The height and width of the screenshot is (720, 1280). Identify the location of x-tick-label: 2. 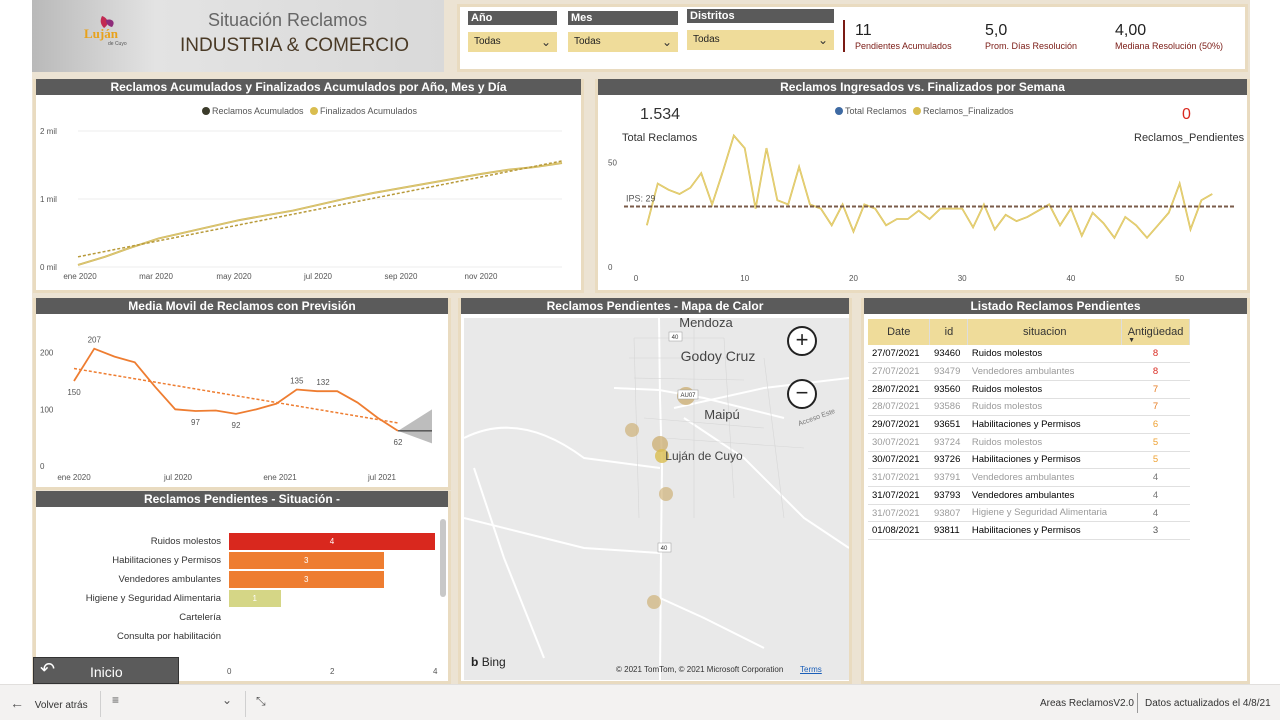
(332, 671).